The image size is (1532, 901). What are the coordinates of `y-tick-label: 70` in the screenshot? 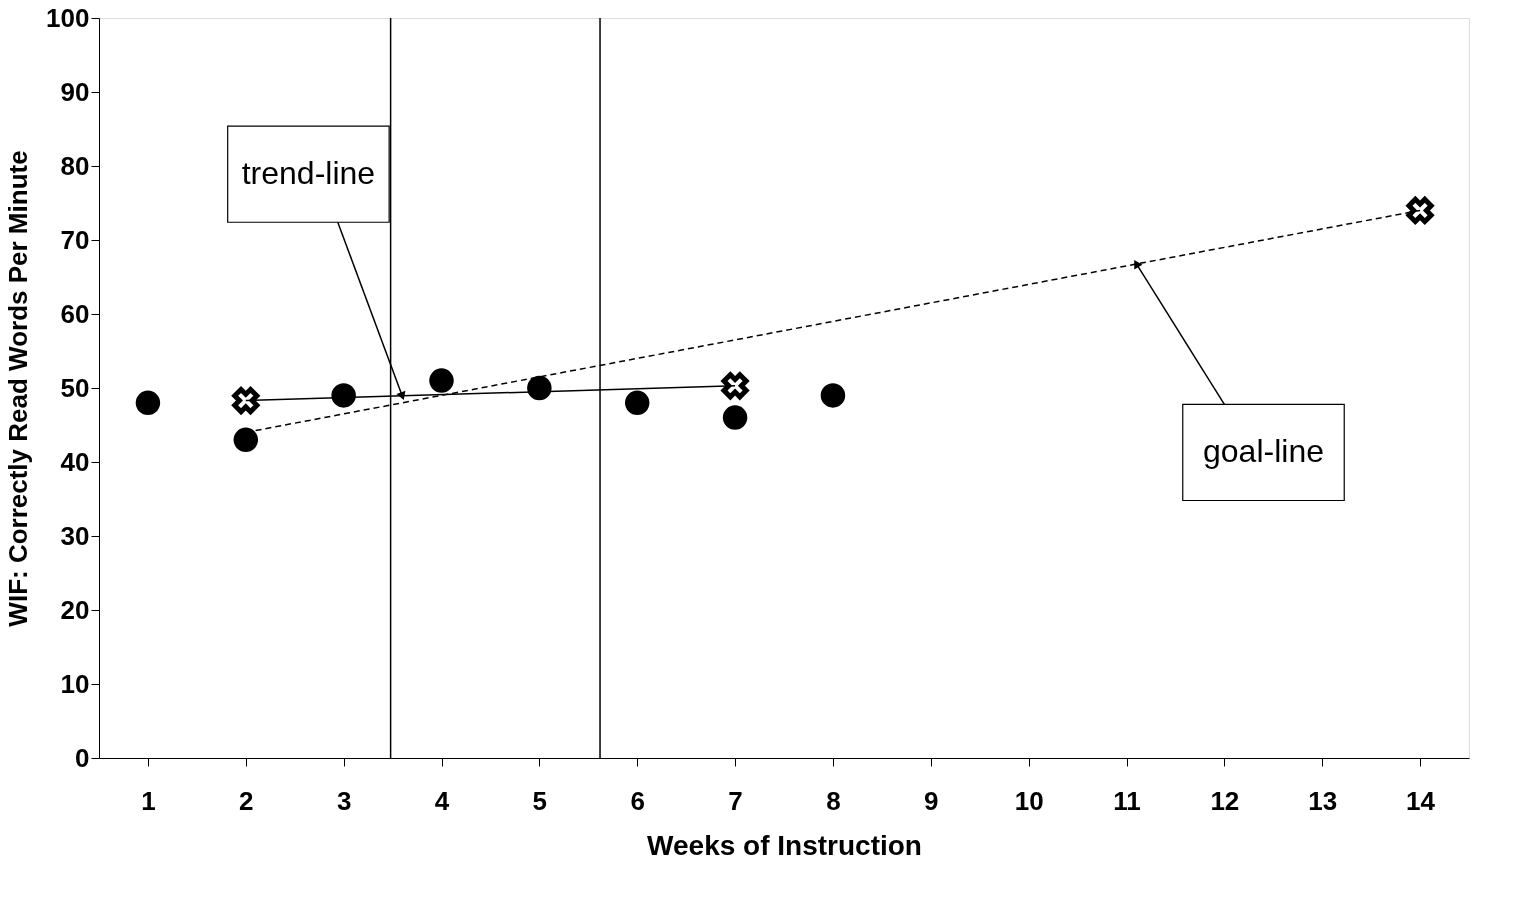 It's located at (75, 239).